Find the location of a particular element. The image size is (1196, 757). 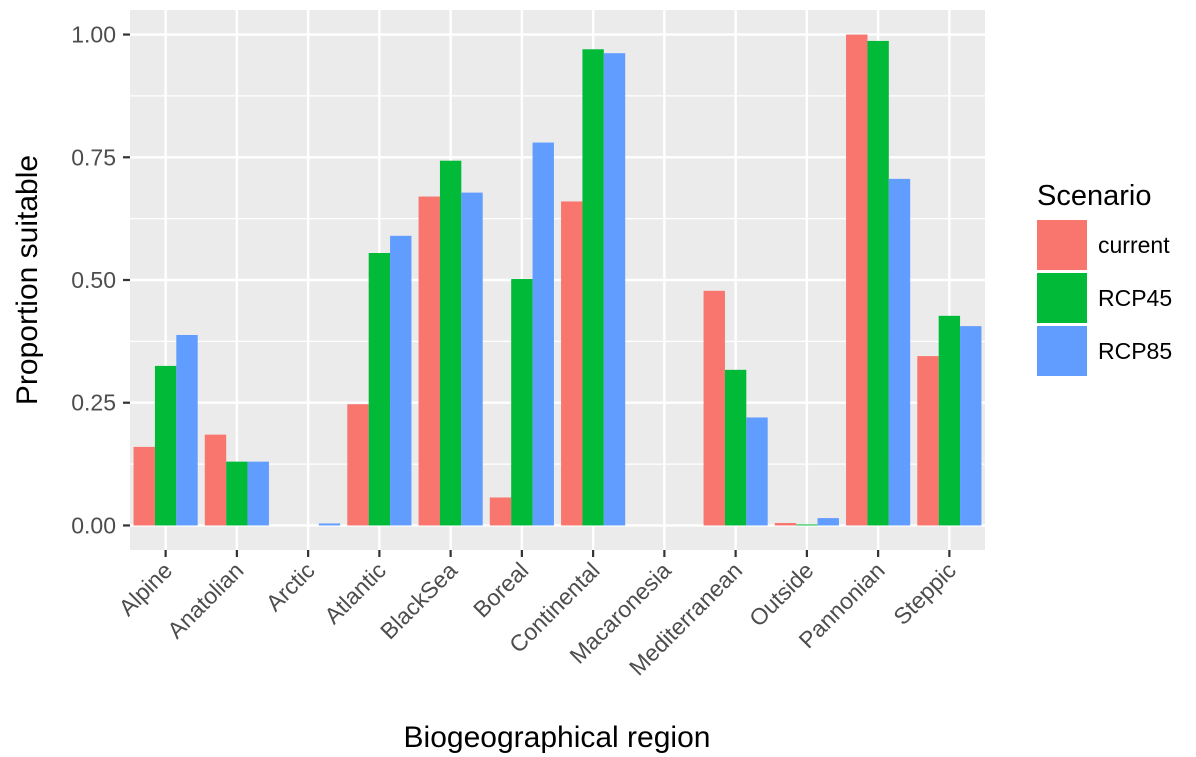

bar-RCP45-BlackSea is located at coordinates (450, 343).